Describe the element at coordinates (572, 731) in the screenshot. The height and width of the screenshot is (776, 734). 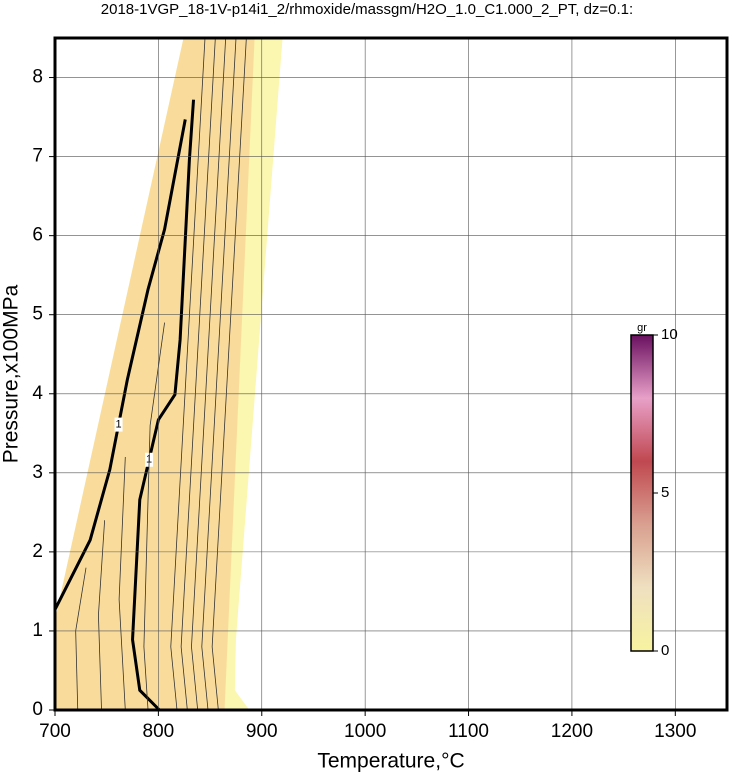
I see `x-tick-label: 1200` at that location.